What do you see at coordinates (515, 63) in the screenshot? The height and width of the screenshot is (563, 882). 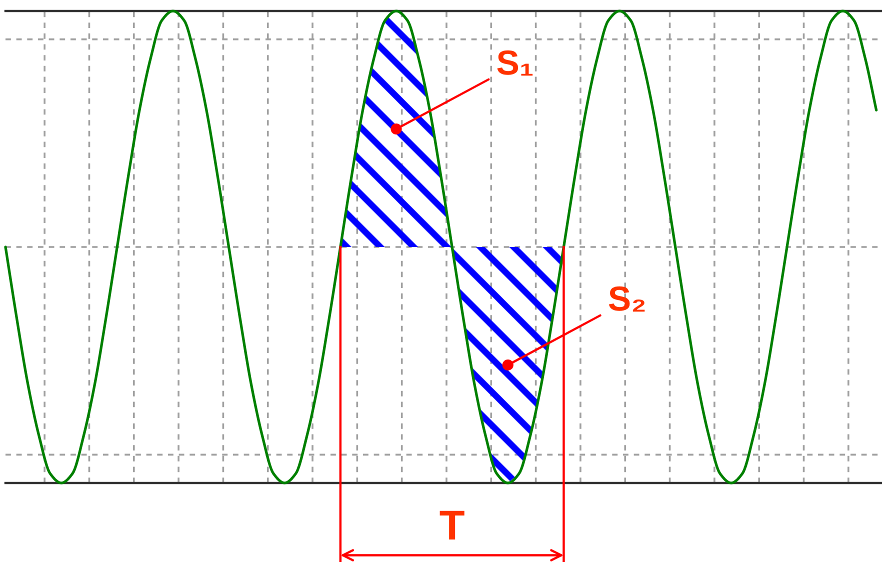 I see `text: S₁` at bounding box center [515, 63].